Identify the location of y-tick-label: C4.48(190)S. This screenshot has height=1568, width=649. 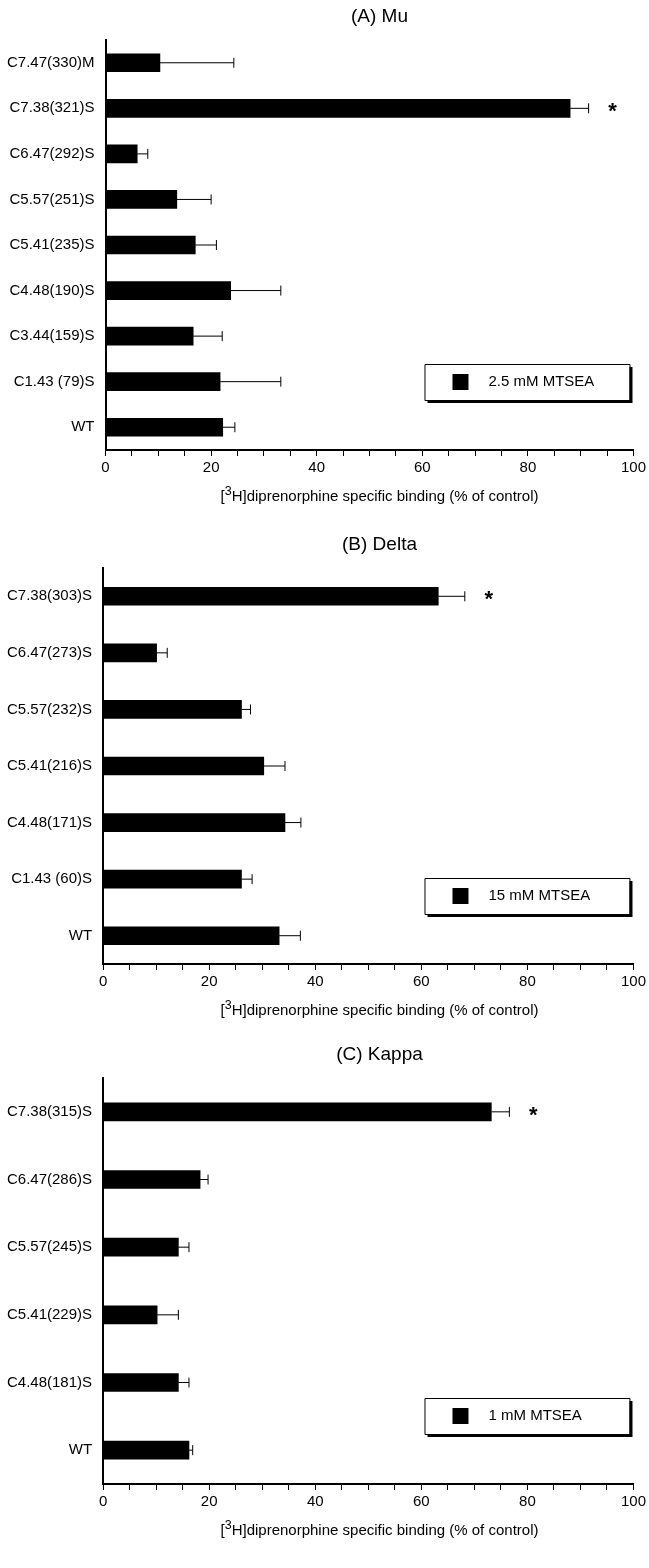
(52, 289).